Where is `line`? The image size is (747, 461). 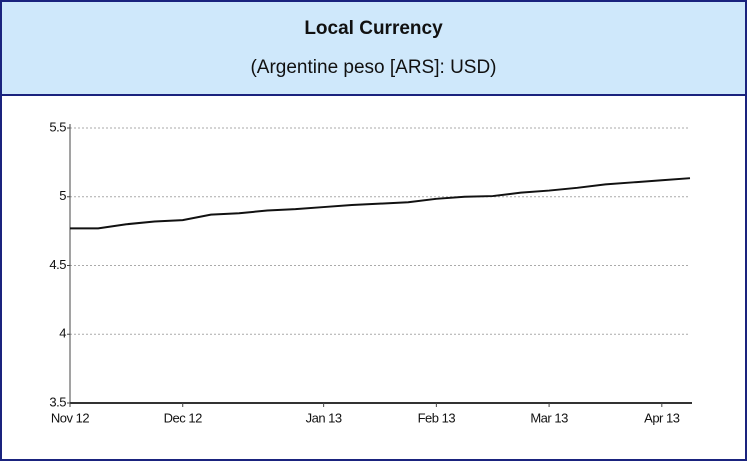 line is located at coordinates (380, 203).